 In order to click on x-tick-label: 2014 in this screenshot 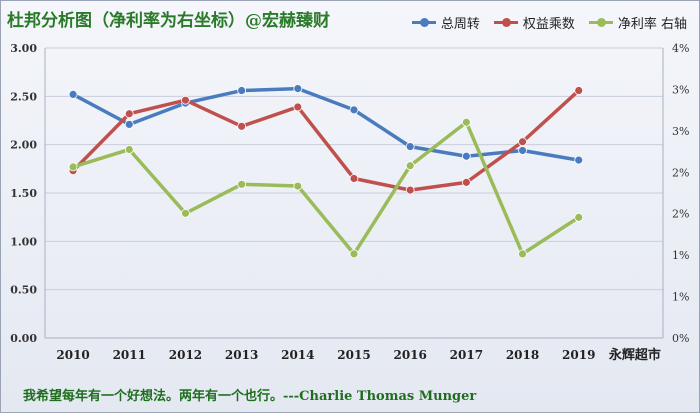, I will do `click(297, 355)`.